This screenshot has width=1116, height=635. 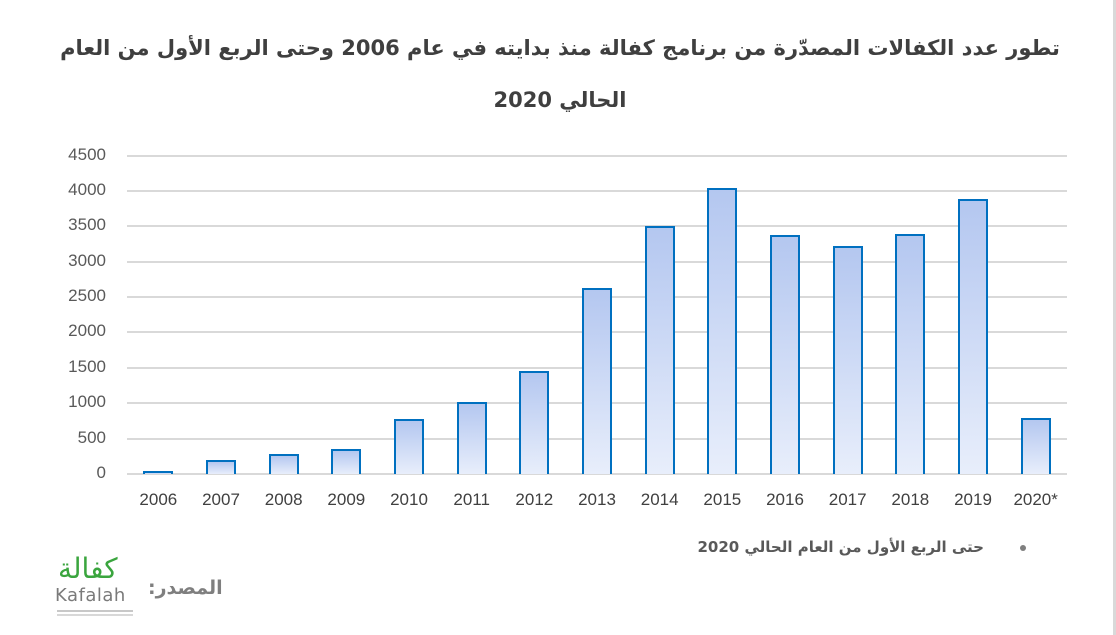 What do you see at coordinates (87, 260) in the screenshot?
I see `y-axis-tick-label: 3000` at bounding box center [87, 260].